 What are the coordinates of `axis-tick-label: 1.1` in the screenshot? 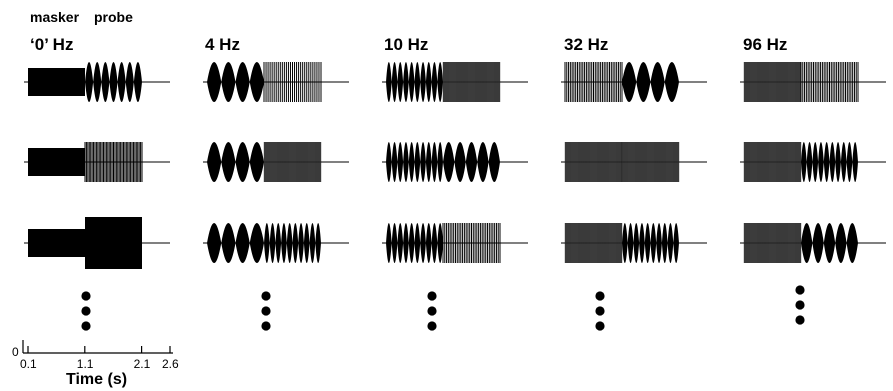 It's located at (85, 364).